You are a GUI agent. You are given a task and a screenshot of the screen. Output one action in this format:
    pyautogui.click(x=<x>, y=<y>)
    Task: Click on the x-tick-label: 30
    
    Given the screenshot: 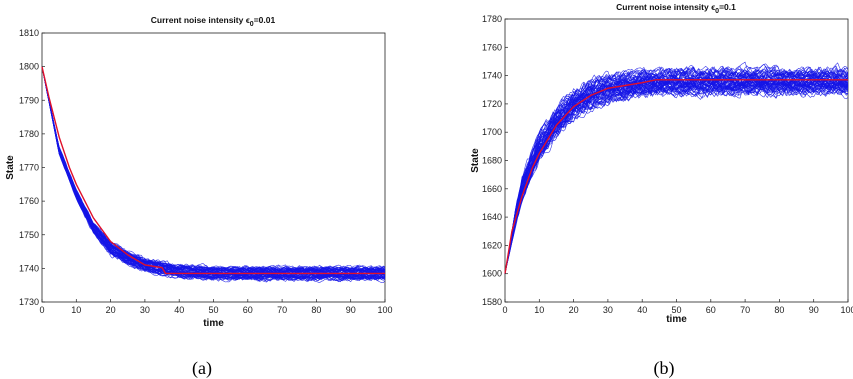 What is the action you would take?
    pyautogui.click(x=608, y=310)
    